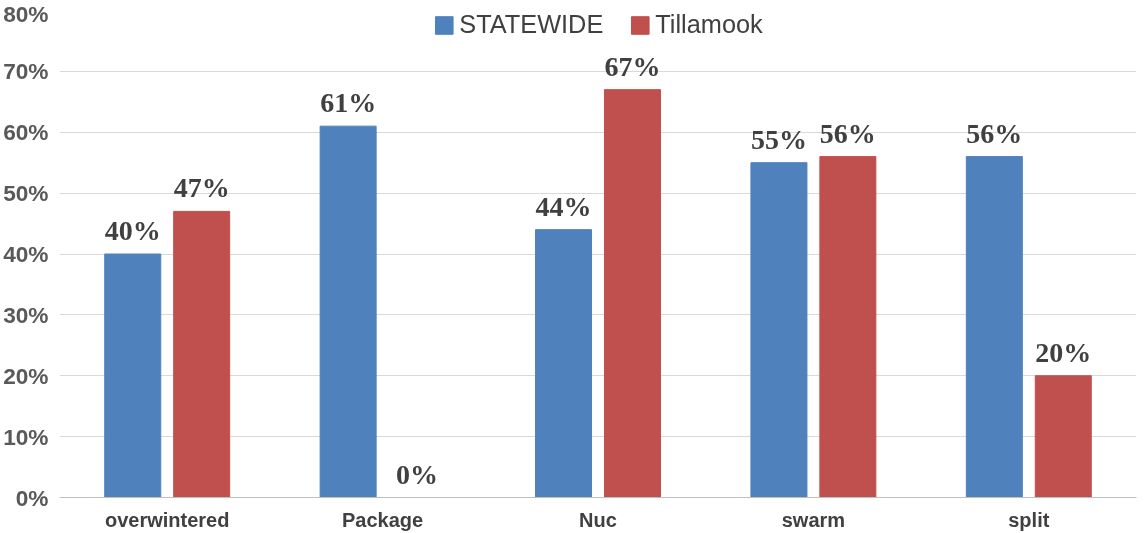 This screenshot has height=533, width=1146. Describe the element at coordinates (531, 24) in the screenshot. I see `legend-label: STATEWIDE` at that location.